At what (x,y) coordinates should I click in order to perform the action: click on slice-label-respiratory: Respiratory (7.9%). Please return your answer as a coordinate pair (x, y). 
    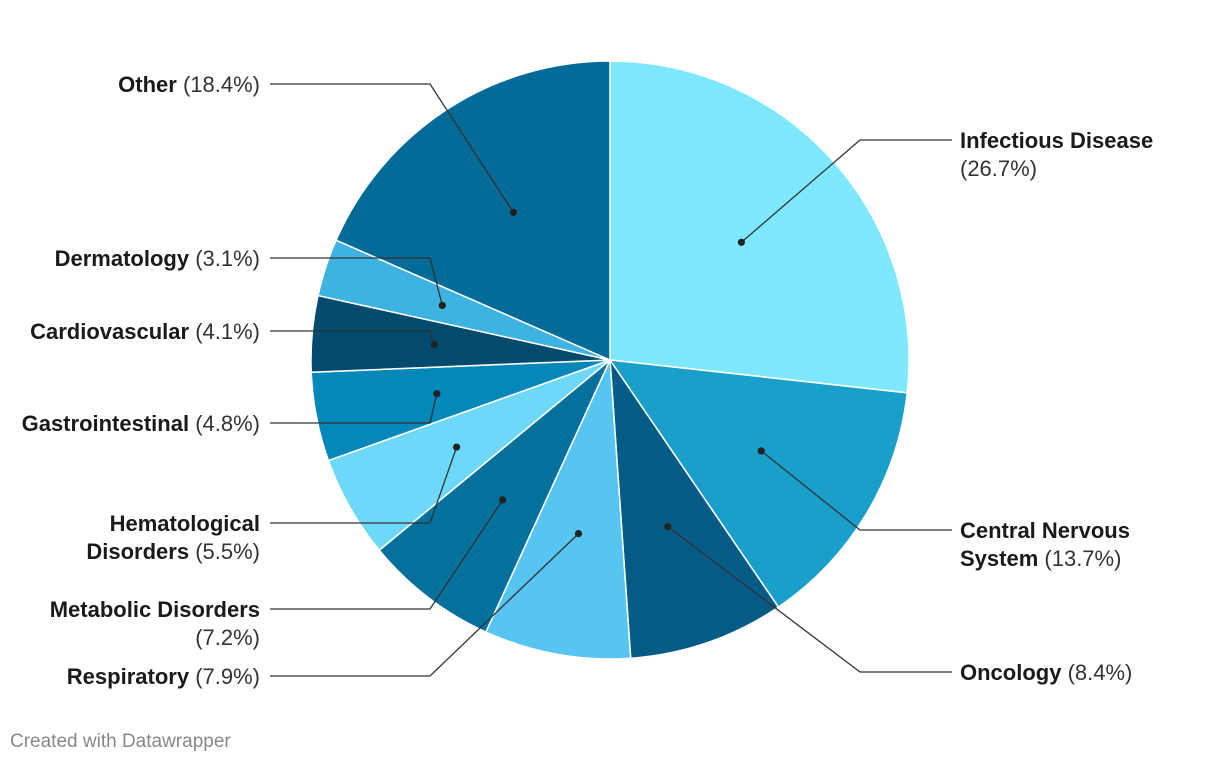
    Looking at the image, I should click on (163, 676).